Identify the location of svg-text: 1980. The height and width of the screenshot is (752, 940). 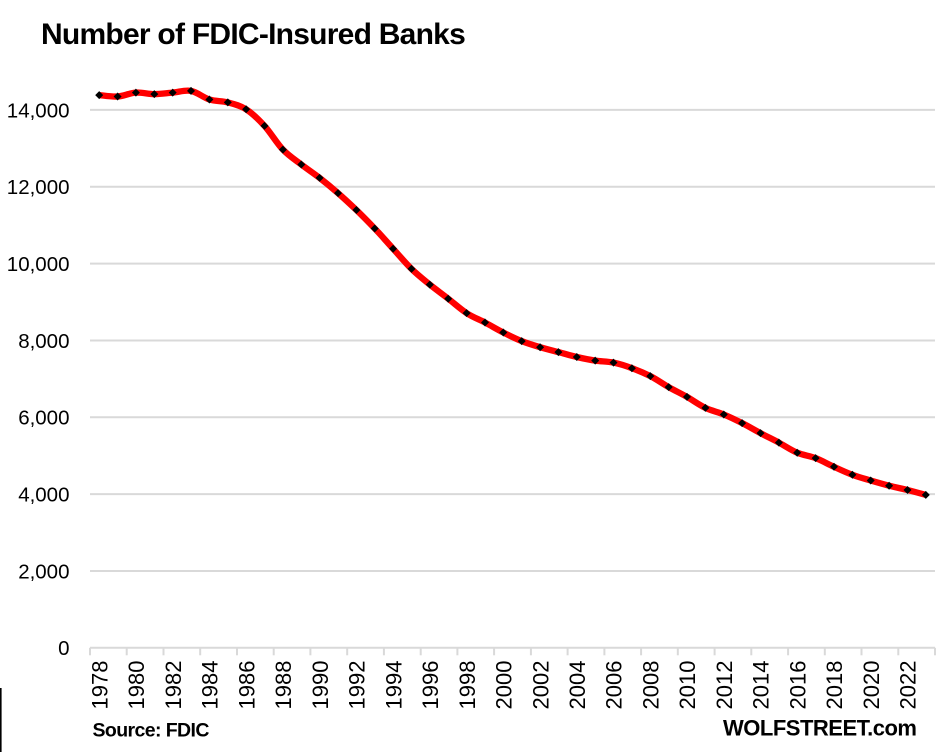
(136, 685).